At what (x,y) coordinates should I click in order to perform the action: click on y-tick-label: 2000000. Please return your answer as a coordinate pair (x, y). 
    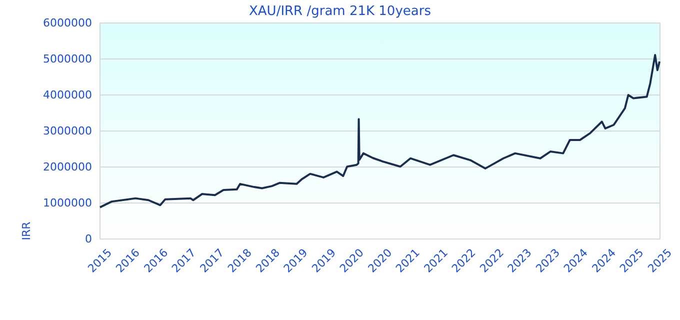
    Looking at the image, I should click on (67, 167).